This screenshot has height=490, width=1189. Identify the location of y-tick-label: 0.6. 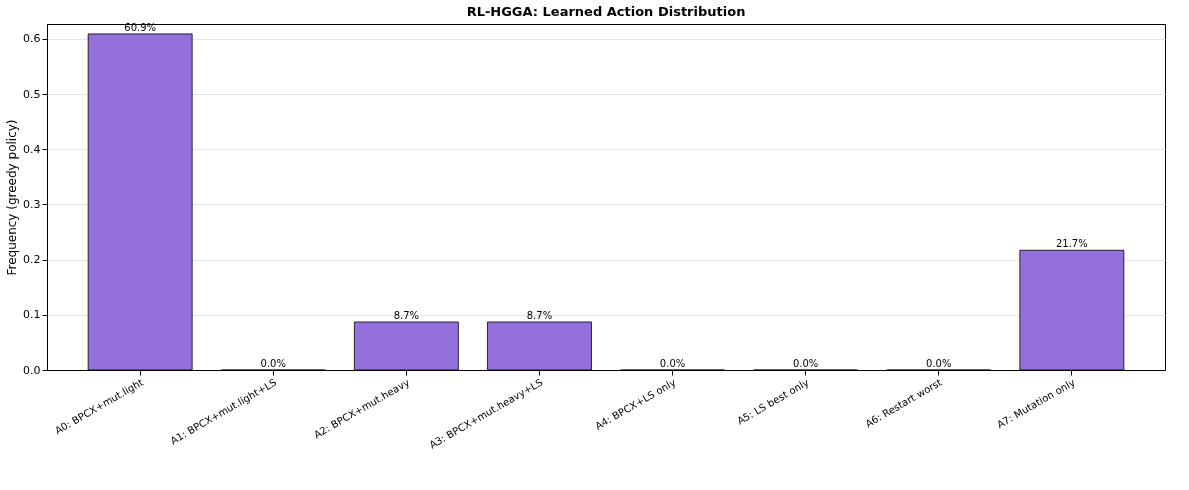
(32, 39).